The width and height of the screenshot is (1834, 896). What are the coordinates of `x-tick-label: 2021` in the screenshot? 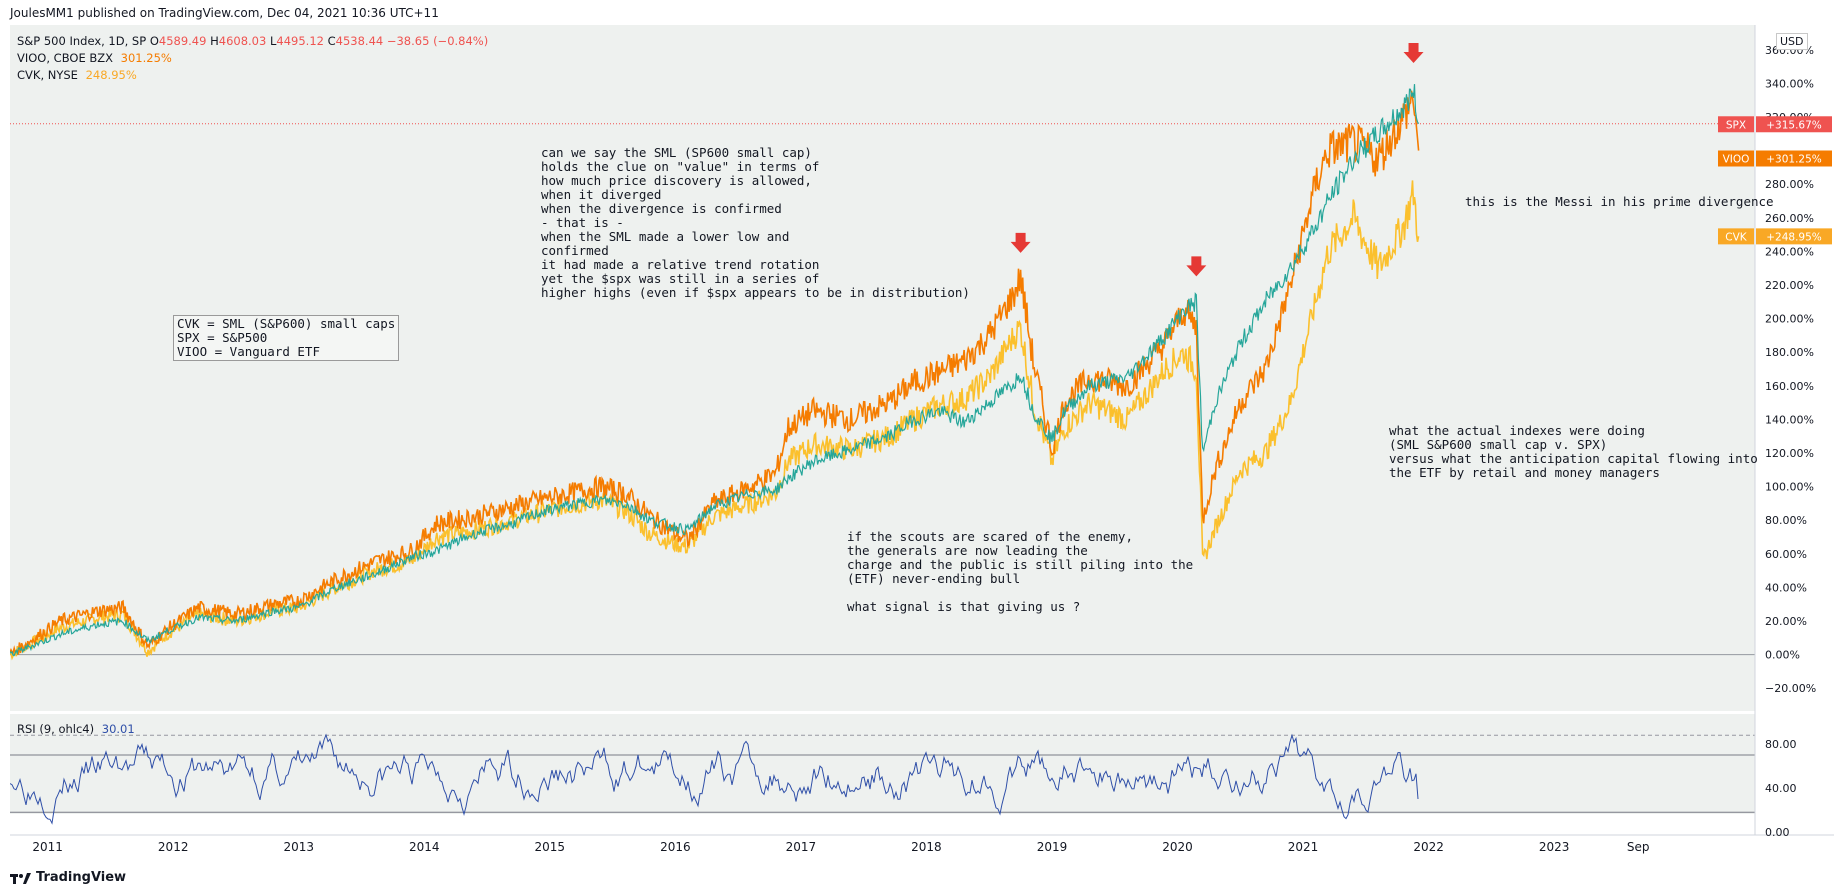 It's located at (1303, 847).